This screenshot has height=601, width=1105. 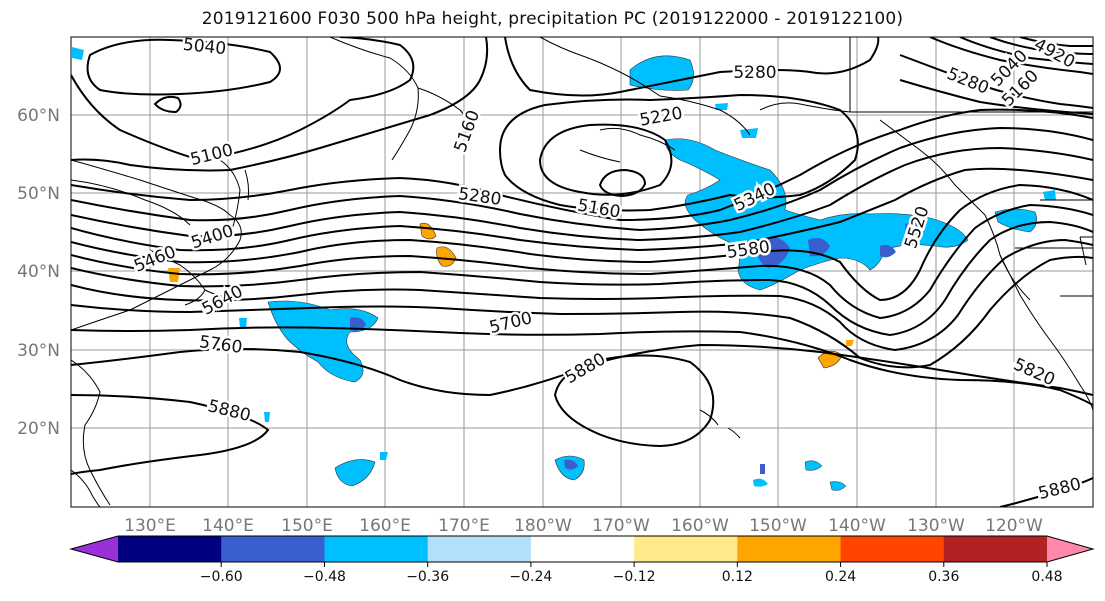 What do you see at coordinates (700, 526) in the screenshot?
I see `lon-label: 160°W` at bounding box center [700, 526].